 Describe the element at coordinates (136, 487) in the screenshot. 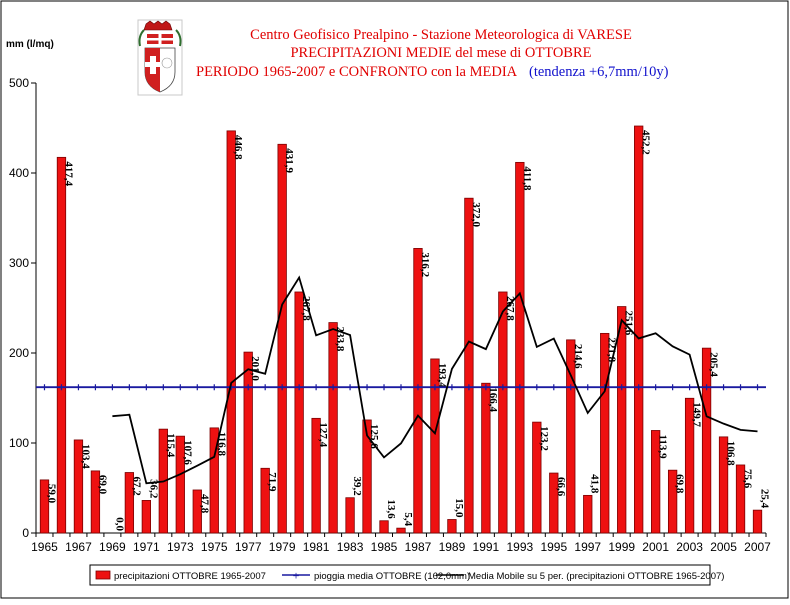

I see `data-label: 67,2` at that location.